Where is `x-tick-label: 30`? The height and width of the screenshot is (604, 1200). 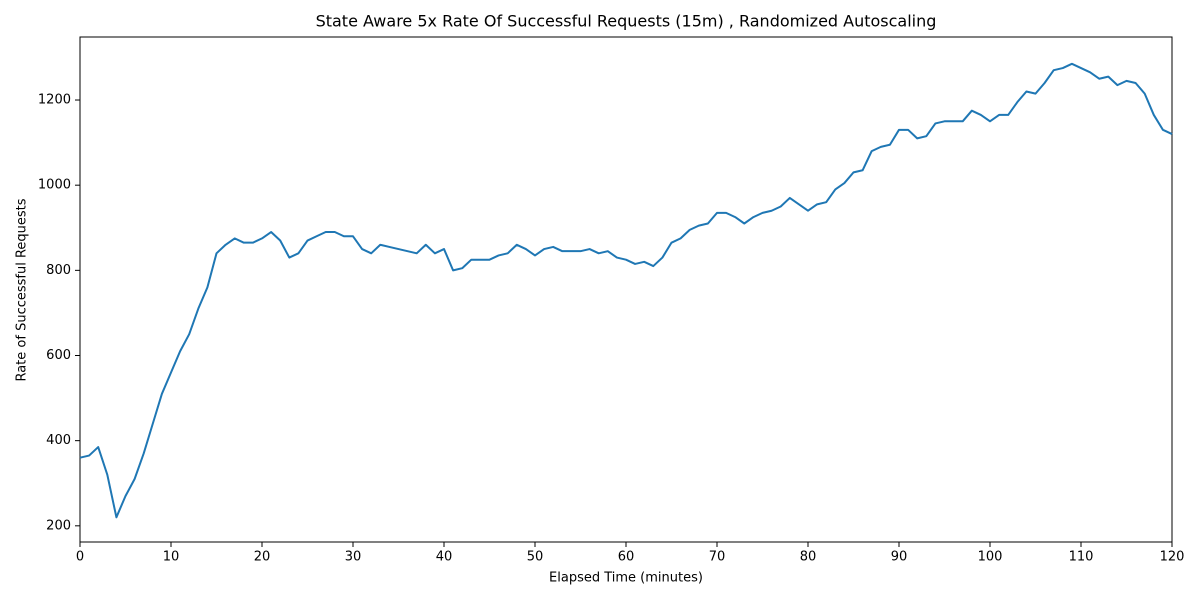 x-tick-label: 30 is located at coordinates (353, 557).